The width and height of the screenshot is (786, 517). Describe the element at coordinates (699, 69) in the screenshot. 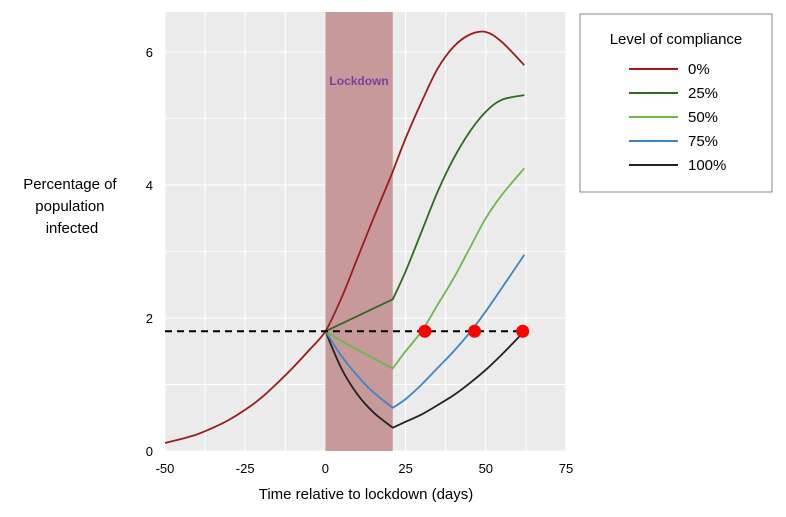

I see `legend-label-0-pct: 0%` at that location.